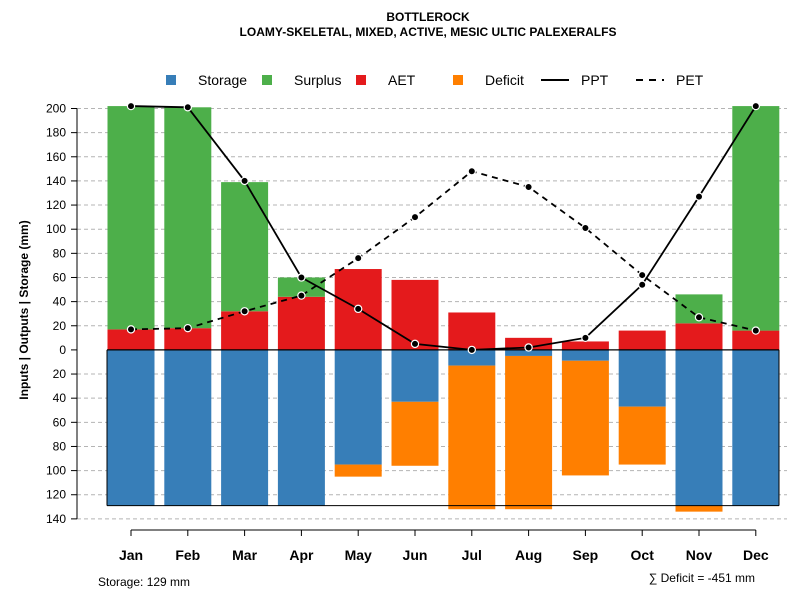  Describe the element at coordinates (428, 17) in the screenshot. I see `chart-title: BOTTLEROCK` at that location.